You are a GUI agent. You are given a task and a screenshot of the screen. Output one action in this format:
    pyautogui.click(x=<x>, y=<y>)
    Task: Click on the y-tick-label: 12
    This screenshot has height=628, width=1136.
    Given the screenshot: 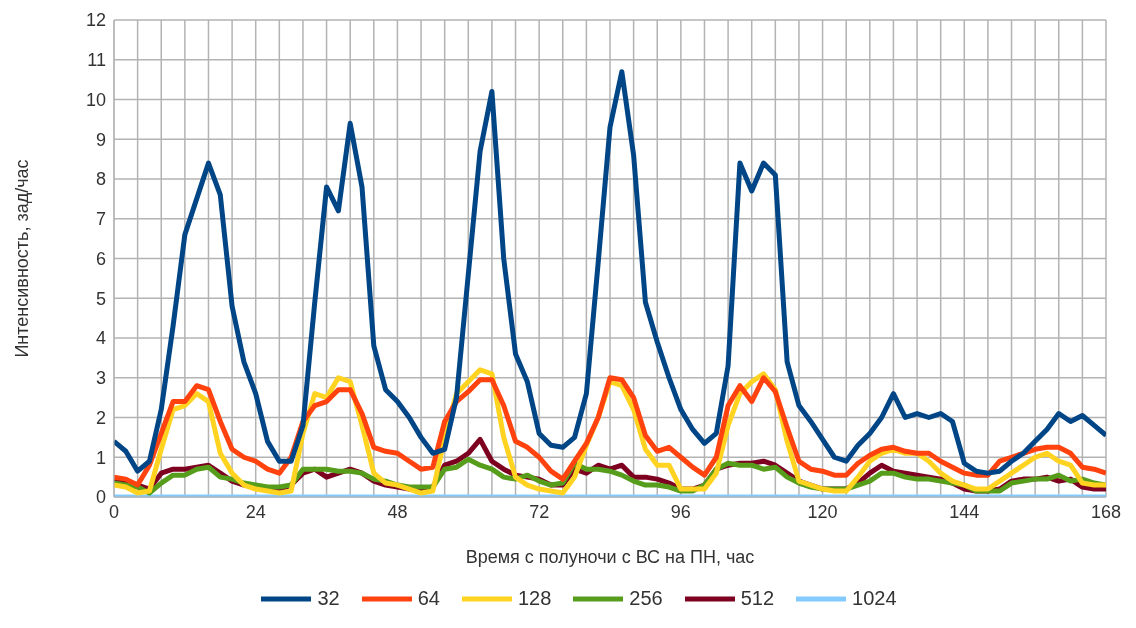 What is the action you would take?
    pyautogui.click(x=95, y=20)
    